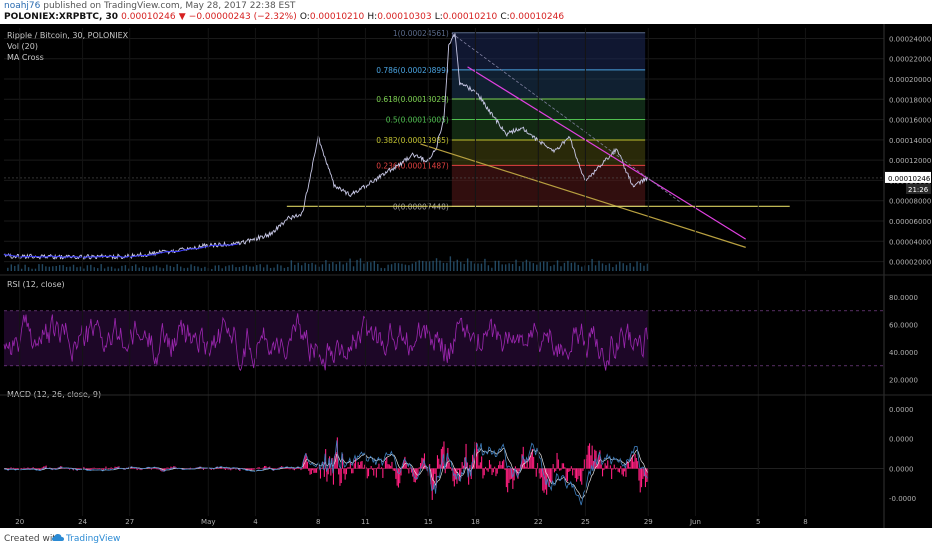 The width and height of the screenshot is (932, 550). What do you see at coordinates (68, 35) in the screenshot?
I see `main-title: Ripple / Bitcoin, 30, POLONIEX` at bounding box center [68, 35].